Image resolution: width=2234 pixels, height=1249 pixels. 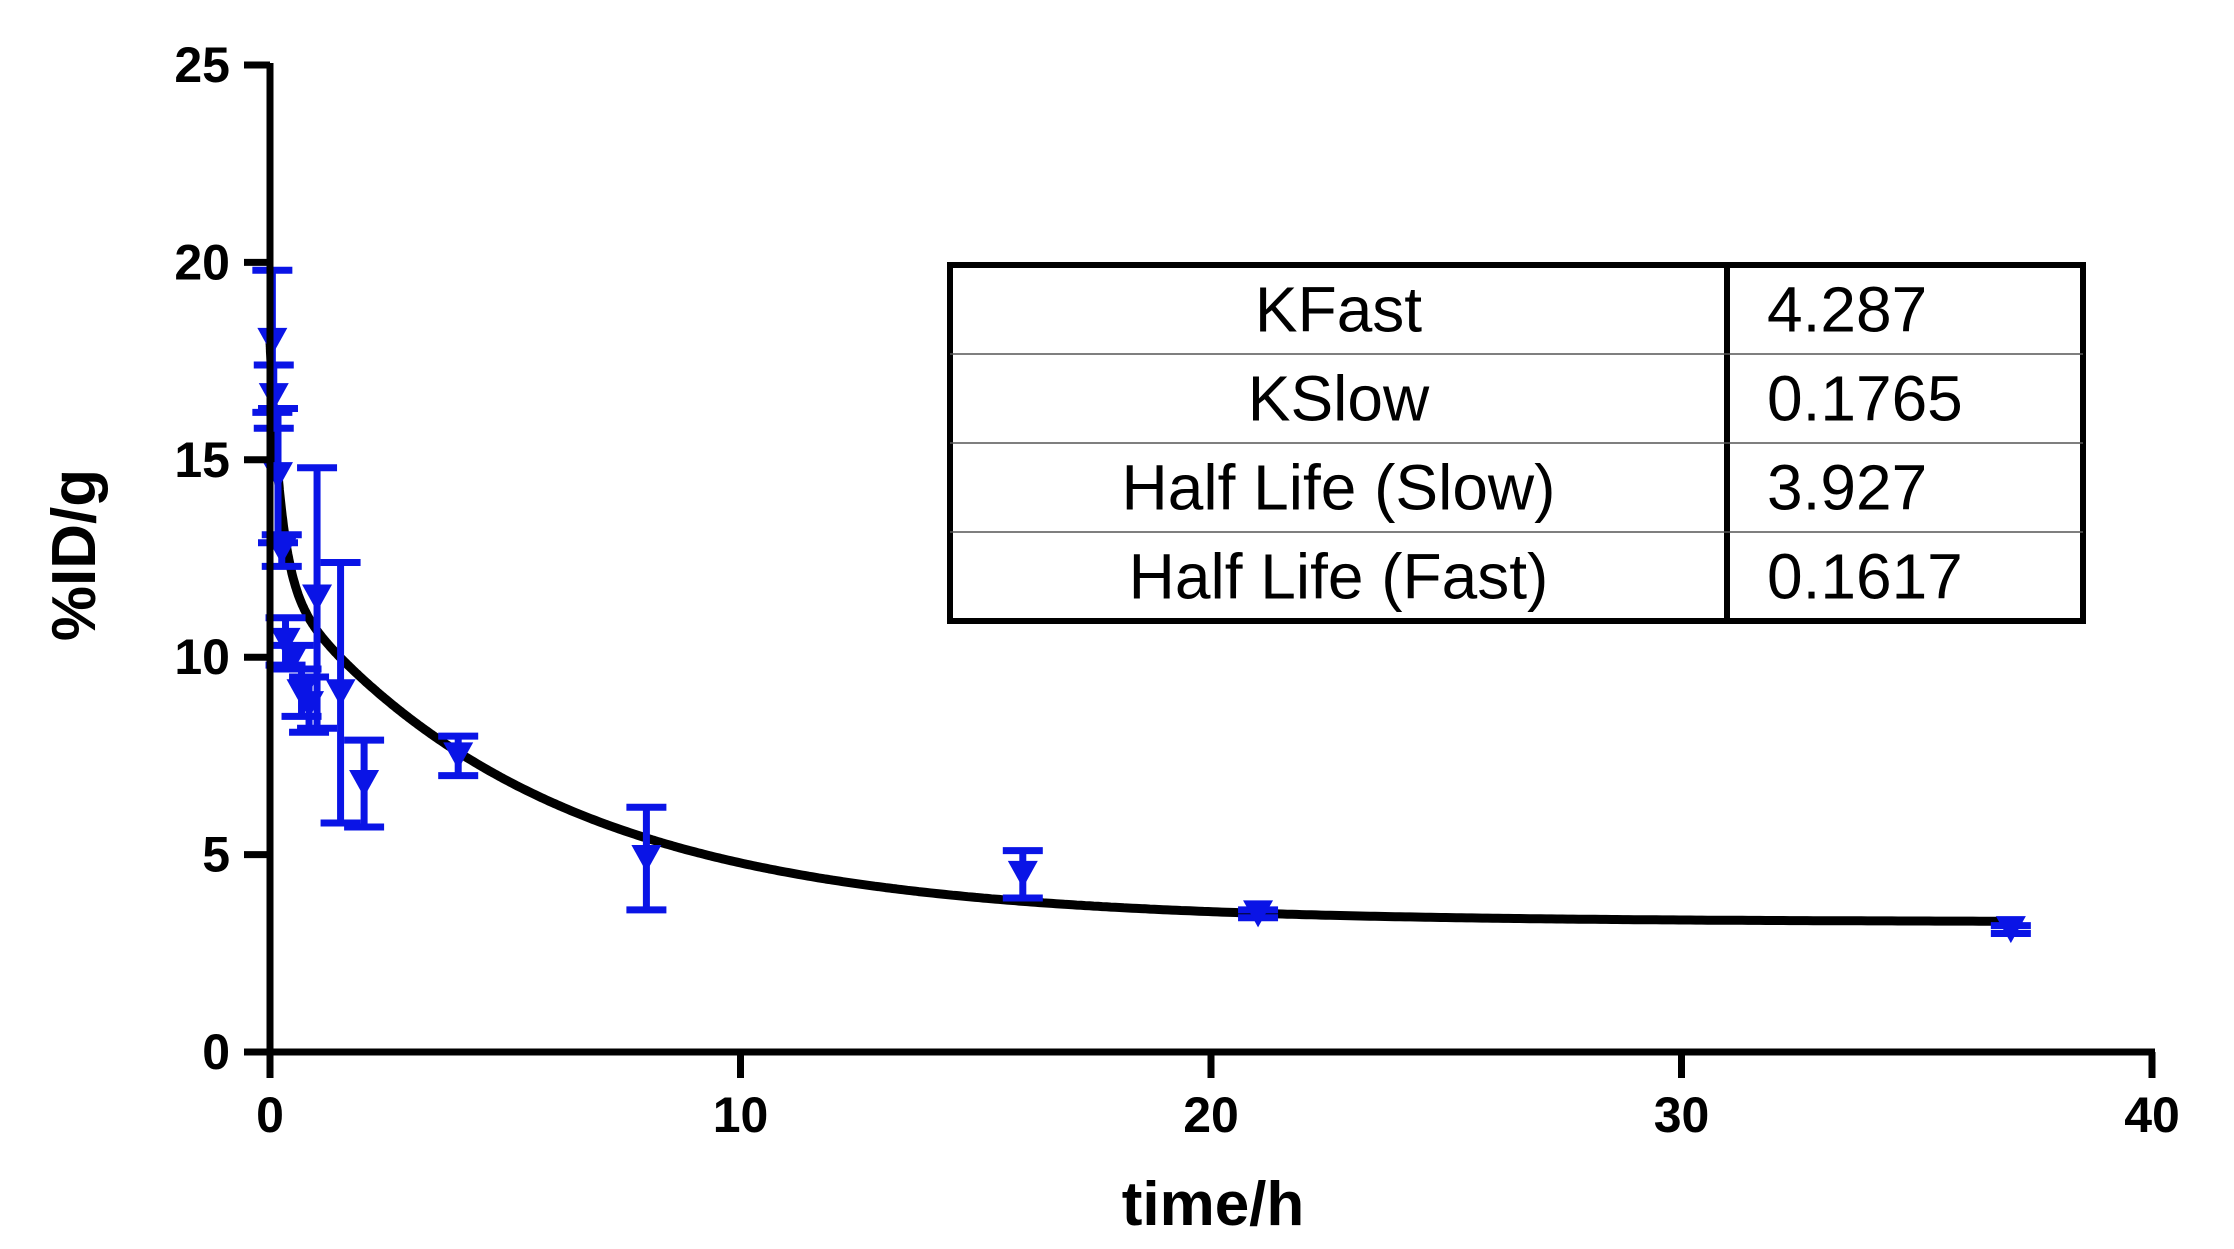 What do you see at coordinates (216, 855) in the screenshot?
I see `y-tick-label: 5` at bounding box center [216, 855].